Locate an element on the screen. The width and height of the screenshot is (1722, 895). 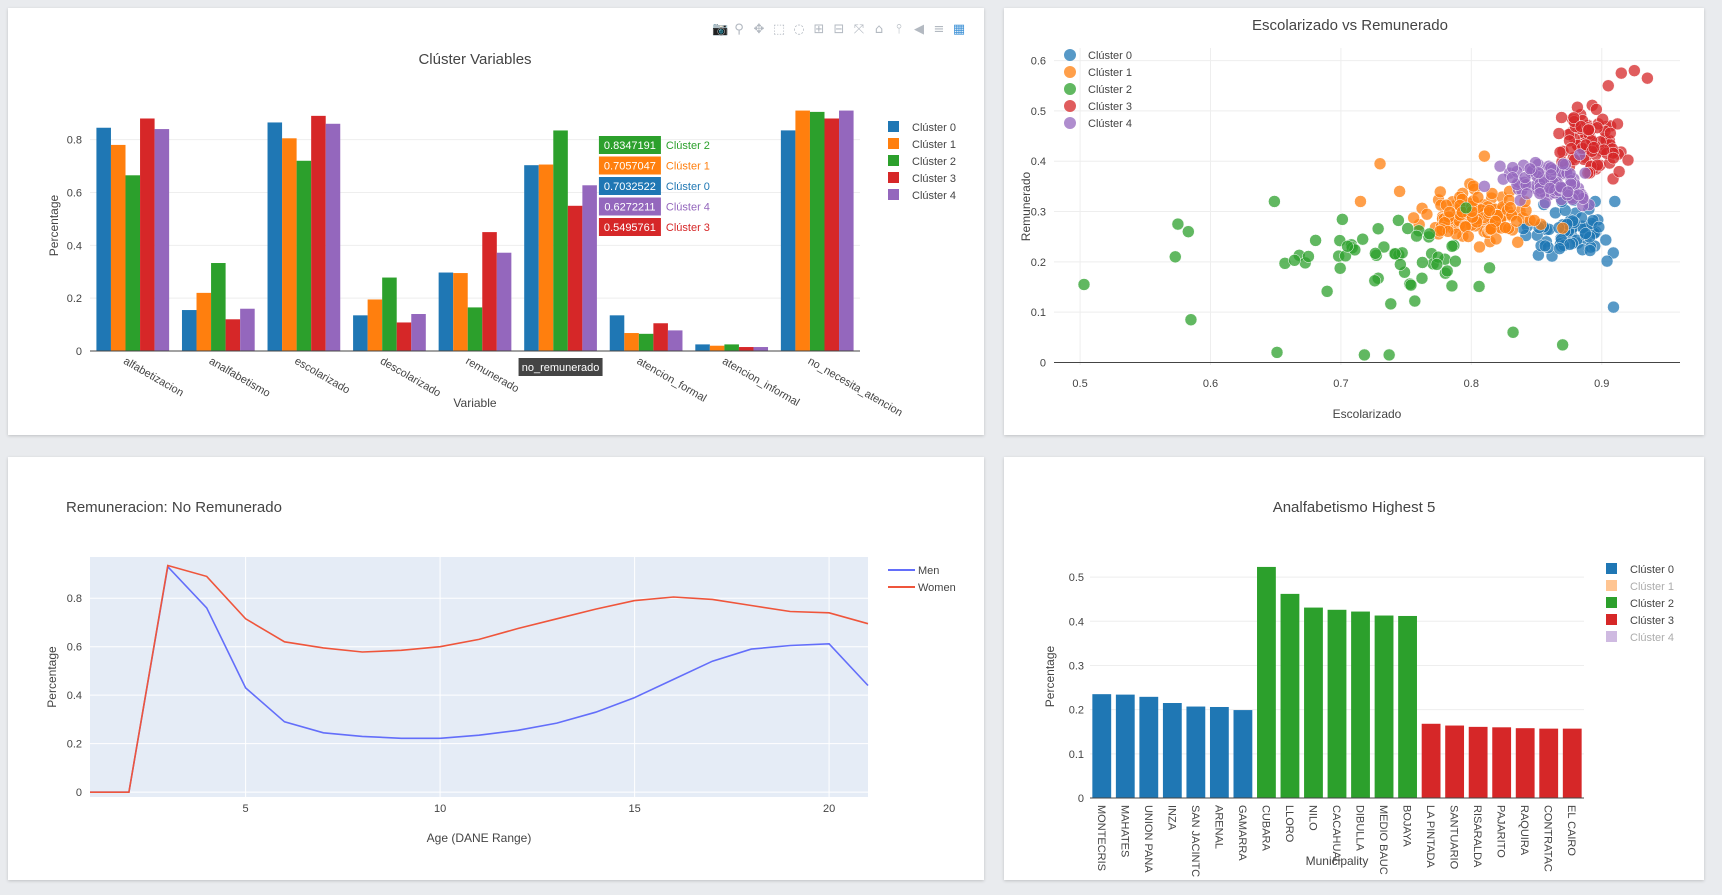
autoscale-icon: ⤧ is located at coordinates (859, 29).